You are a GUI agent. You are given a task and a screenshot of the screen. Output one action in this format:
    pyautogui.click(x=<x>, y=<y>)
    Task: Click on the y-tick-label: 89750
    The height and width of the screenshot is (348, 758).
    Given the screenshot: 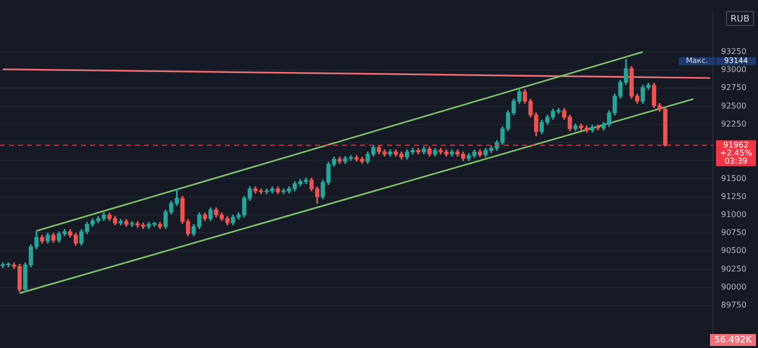 What is the action you would take?
    pyautogui.click(x=733, y=305)
    